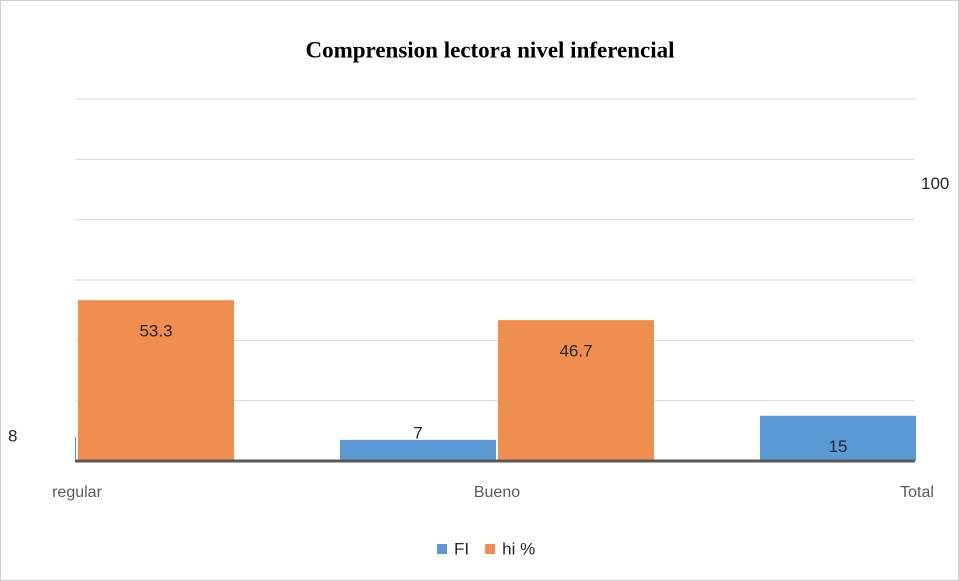 The width and height of the screenshot is (959, 581). I want to click on x-tick-label: regular, so click(77, 492).